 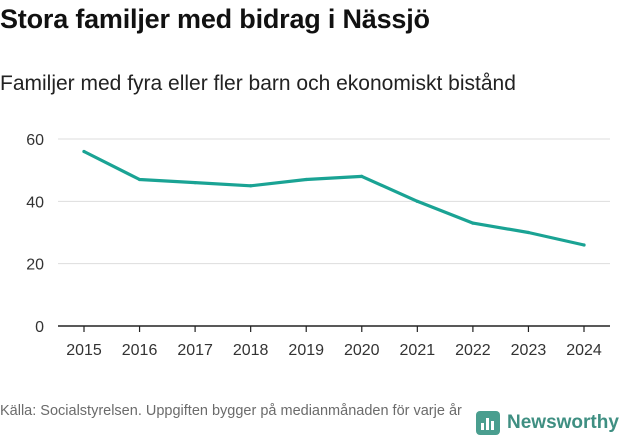 What do you see at coordinates (306, 350) in the screenshot?
I see `x-tick-label: 2019` at bounding box center [306, 350].